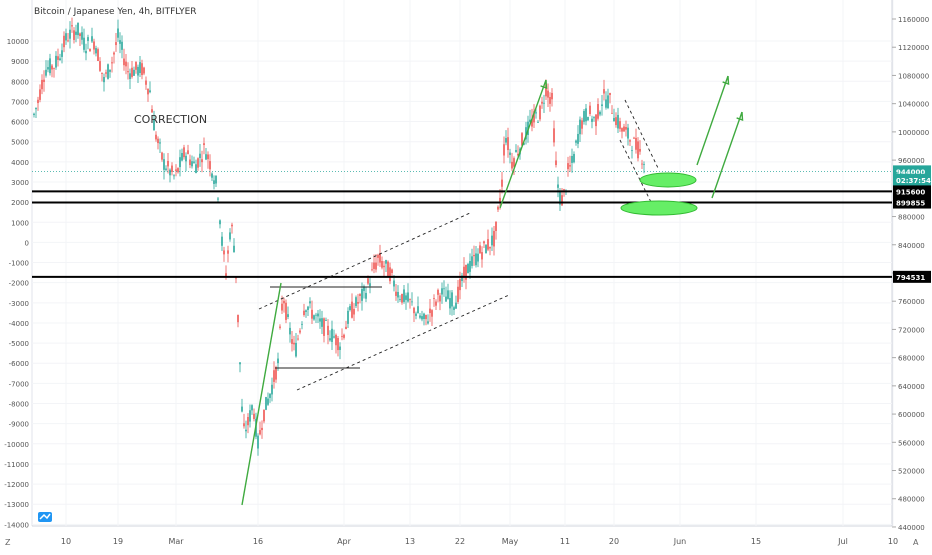 The image size is (932, 555). I want to click on left-tick-label: 7000, so click(20, 102).